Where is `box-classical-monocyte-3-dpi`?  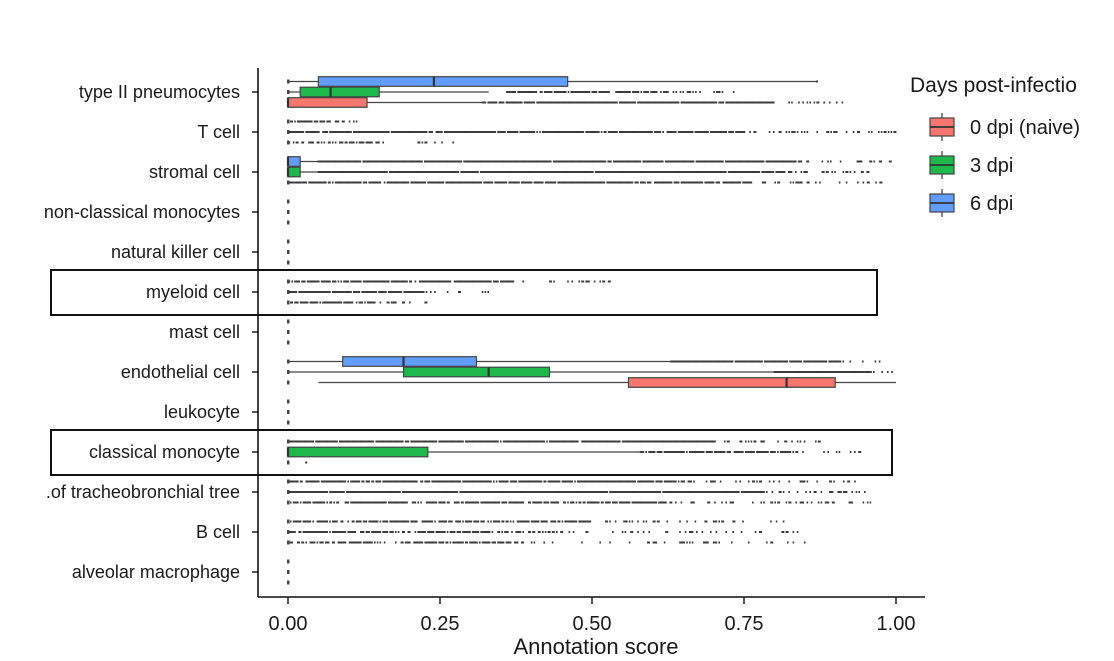 box-classical-monocyte-3-dpi is located at coordinates (463, 452).